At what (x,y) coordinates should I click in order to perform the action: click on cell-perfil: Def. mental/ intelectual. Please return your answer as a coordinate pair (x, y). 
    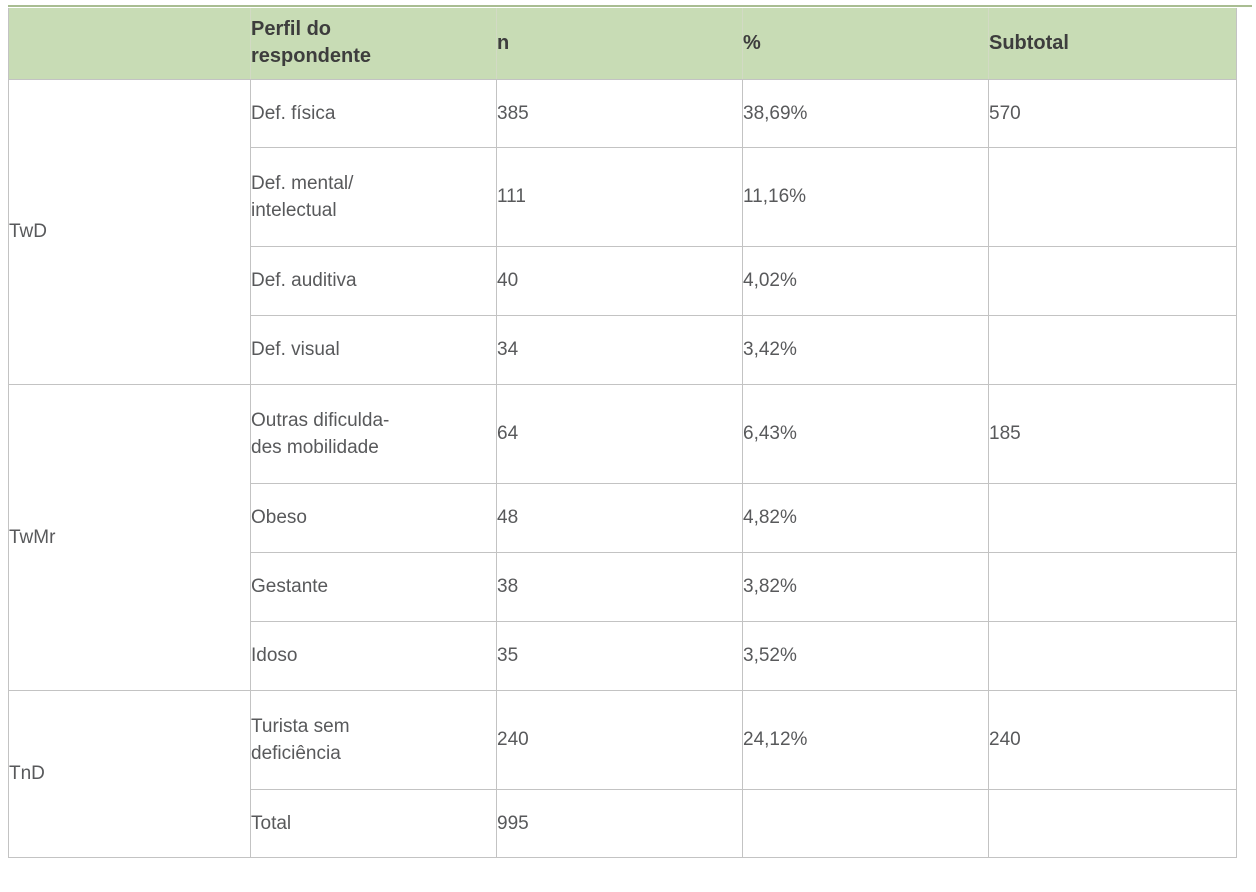
    Looking at the image, I should click on (373, 196).